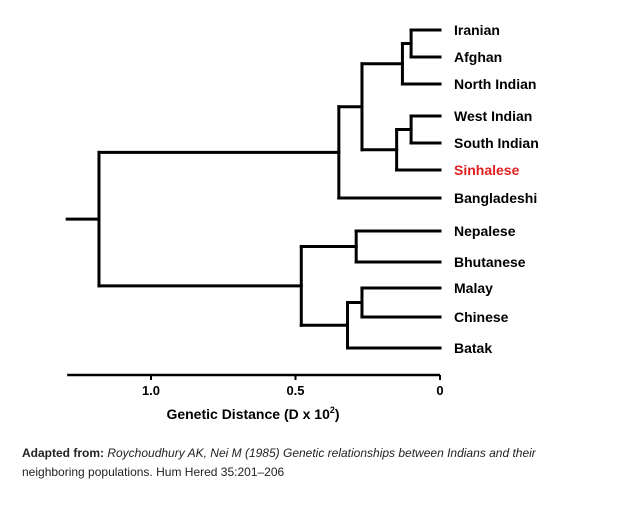 Image resolution: width=630 pixels, height=512 pixels. I want to click on taxon-label: Batak, so click(473, 348).